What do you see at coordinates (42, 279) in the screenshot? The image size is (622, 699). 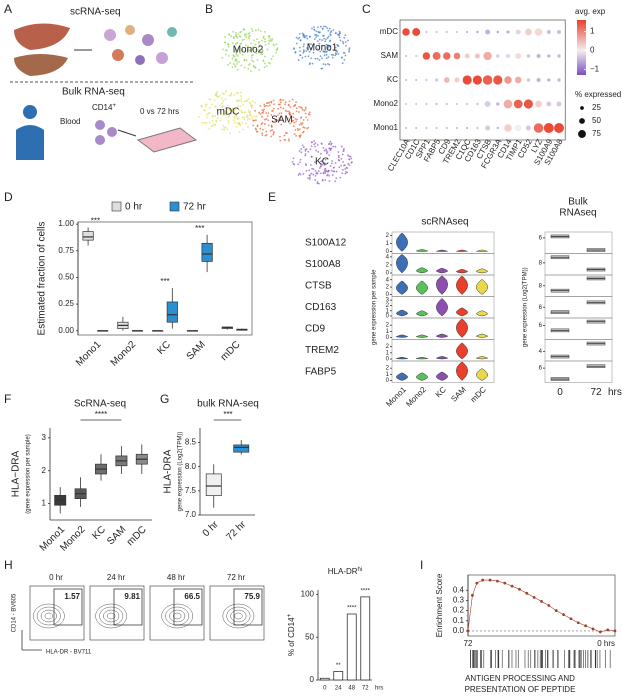 I see `y-axis-title: Estimated fraction of cells` at bounding box center [42, 279].